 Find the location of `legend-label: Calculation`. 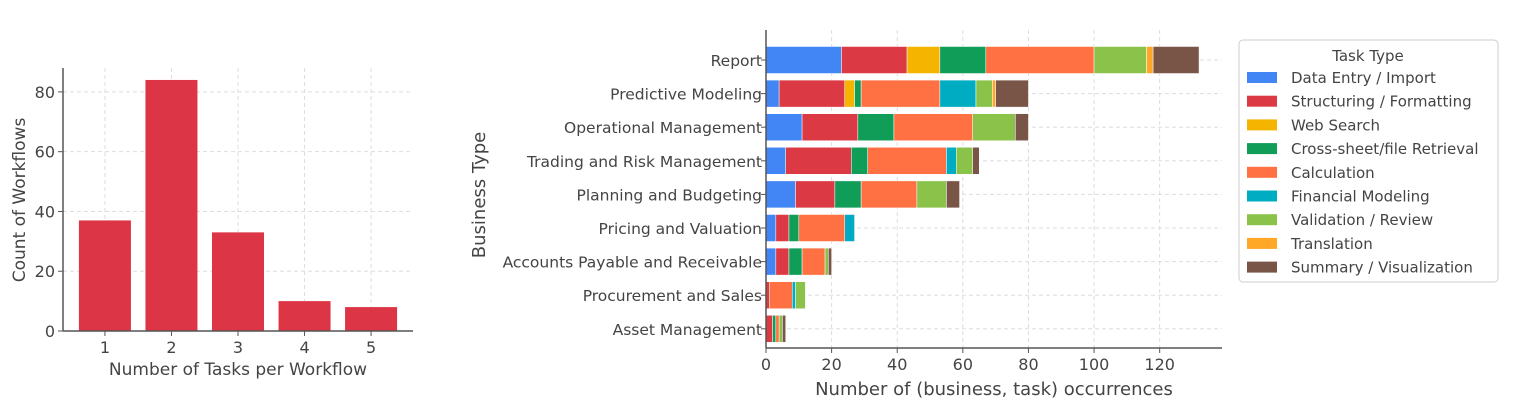

legend-label: Calculation is located at coordinates (1333, 173).